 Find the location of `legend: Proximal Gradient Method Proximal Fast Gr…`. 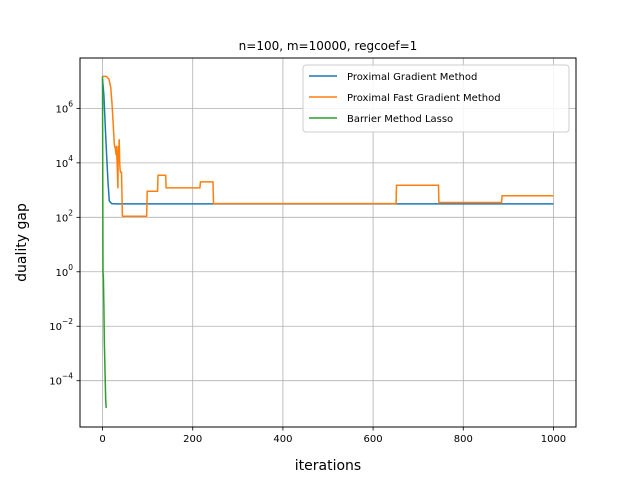

legend: Proximal Gradient Method Proximal Fast Gr… is located at coordinates (436, 98).